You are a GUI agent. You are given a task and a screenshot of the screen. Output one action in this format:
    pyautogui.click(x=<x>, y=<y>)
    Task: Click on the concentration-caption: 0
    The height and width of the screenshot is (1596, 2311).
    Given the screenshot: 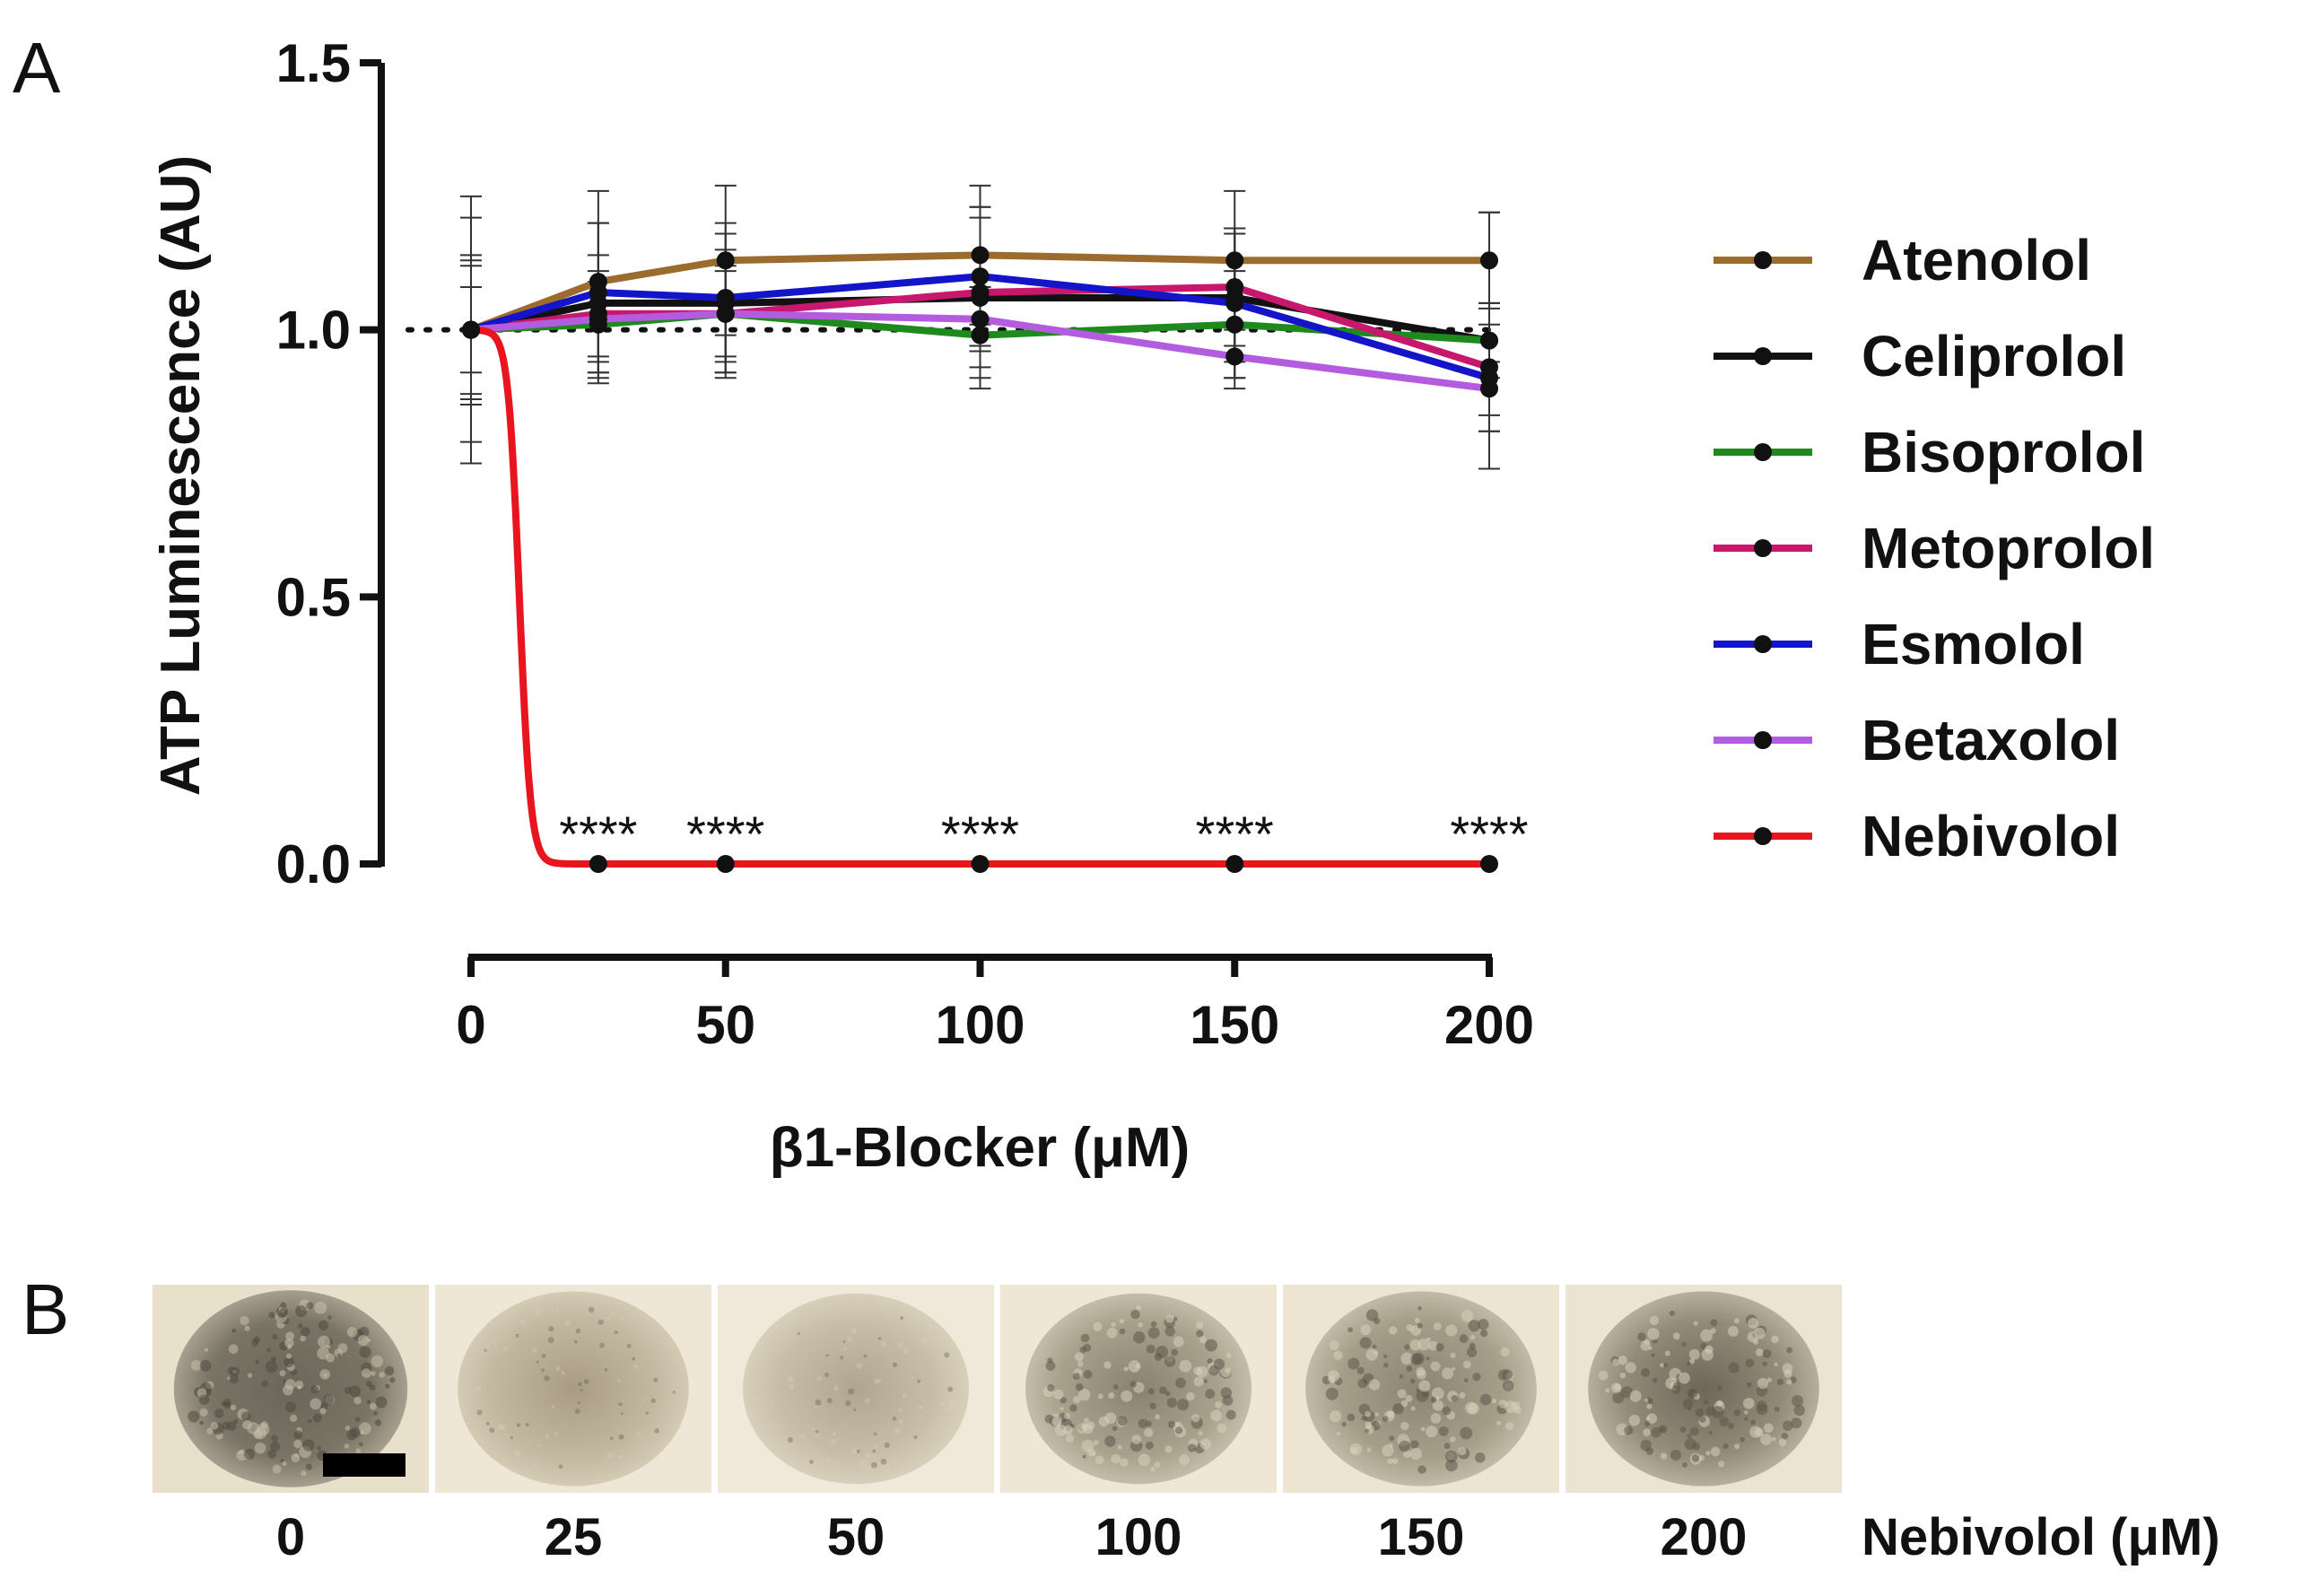 What is the action you would take?
    pyautogui.click(x=290, y=1537)
    